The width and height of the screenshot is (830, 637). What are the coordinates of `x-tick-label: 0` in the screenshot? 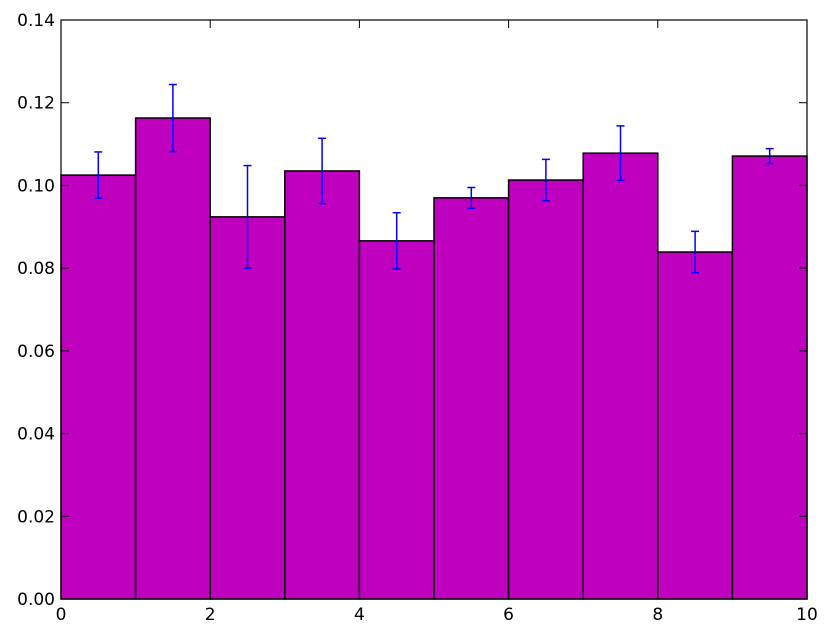 It's located at (61, 615).